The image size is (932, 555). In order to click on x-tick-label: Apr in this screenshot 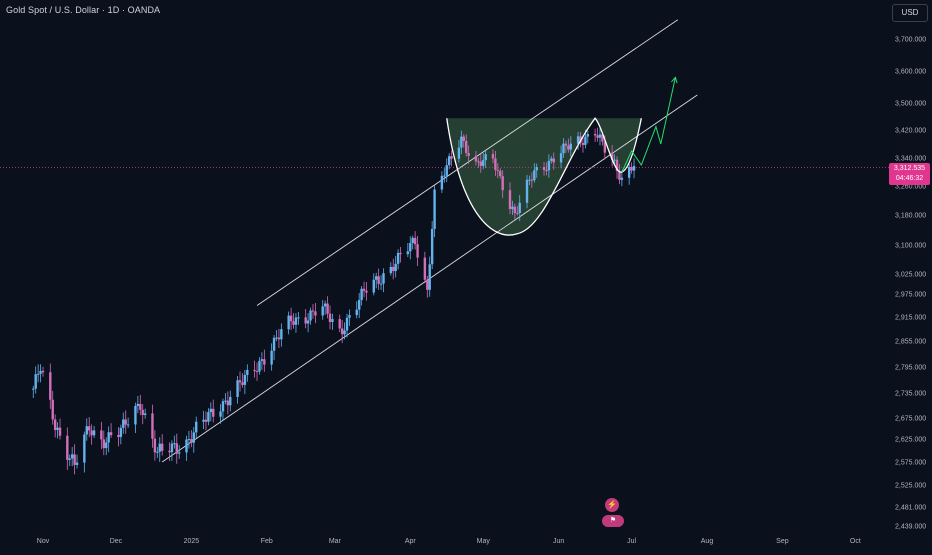, I will do `click(411, 541)`.